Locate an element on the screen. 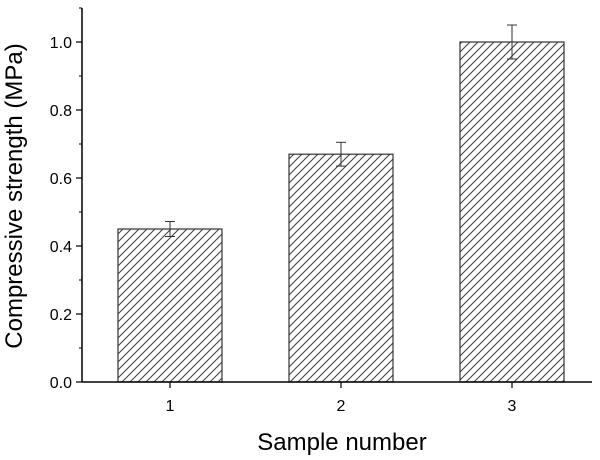  y-tick-label: 0.0 is located at coordinates (61, 383).